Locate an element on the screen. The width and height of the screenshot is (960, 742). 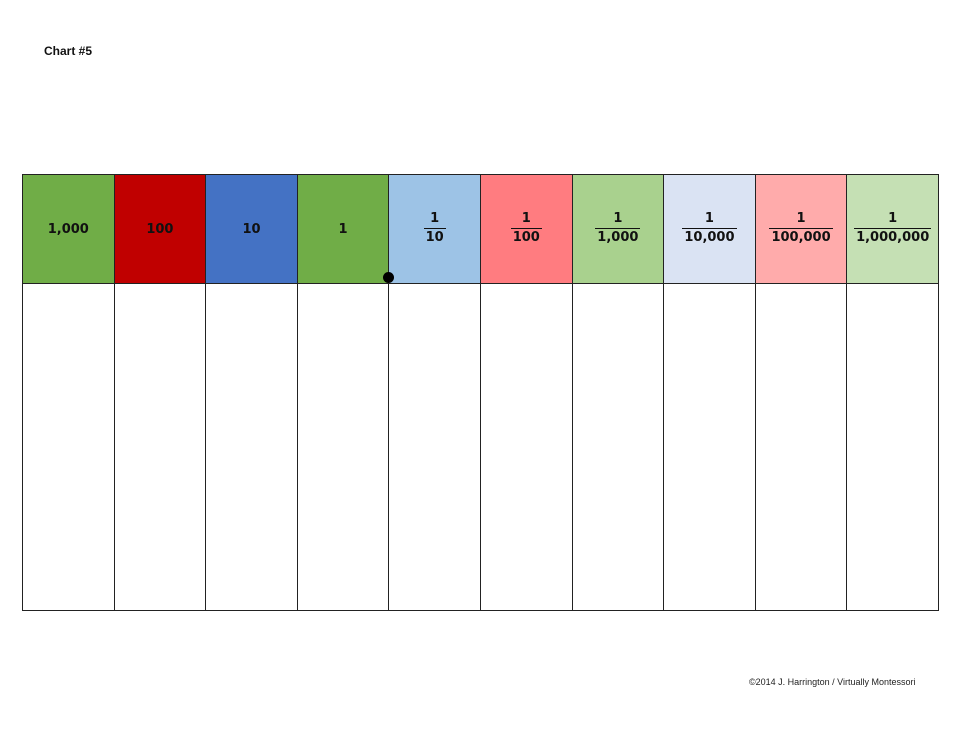
blank-cell-thousands is located at coordinates (68, 447).